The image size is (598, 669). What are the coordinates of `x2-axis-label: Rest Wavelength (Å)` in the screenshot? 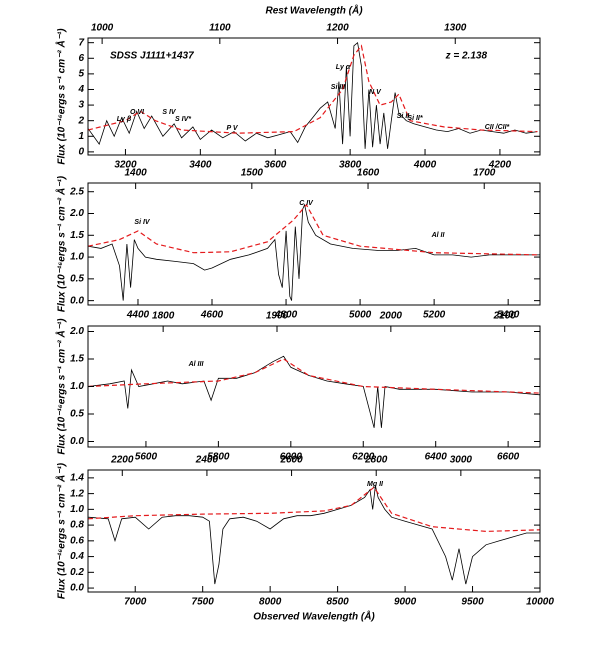 It's located at (314, 10).